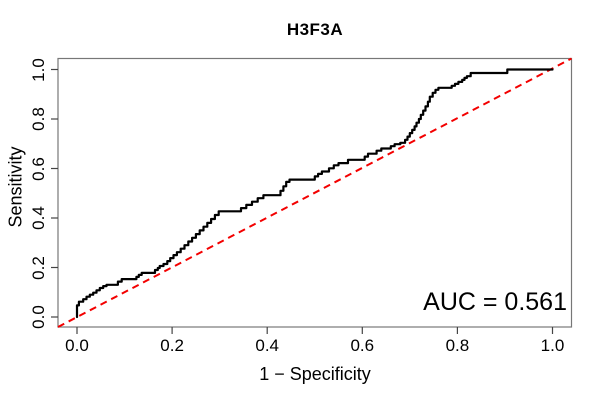 The width and height of the screenshot is (600, 400). Describe the element at coordinates (77, 345) in the screenshot. I see `x-tick-label: 0.0` at that location.